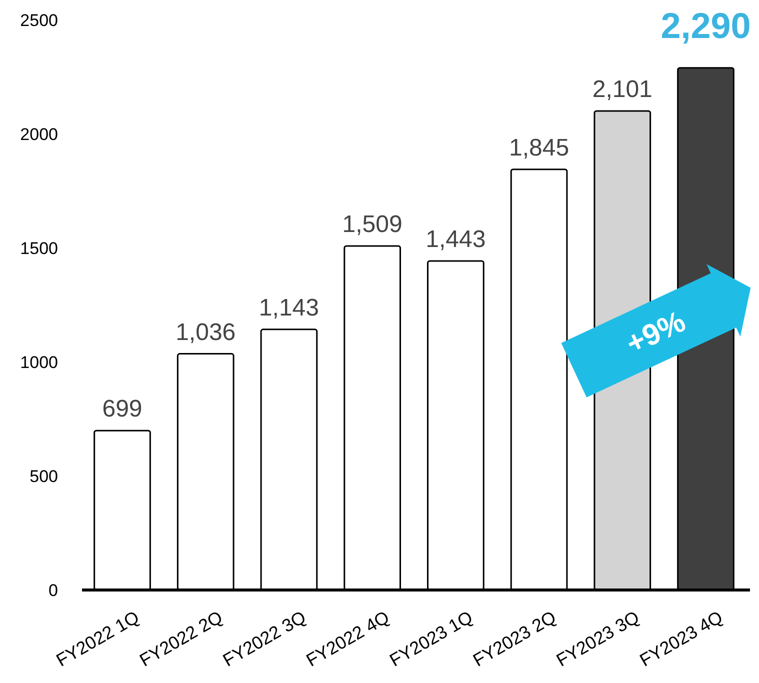 The width and height of the screenshot is (759, 683). What do you see at coordinates (288, 308) in the screenshot?
I see `data-label: 1,143` at bounding box center [288, 308].